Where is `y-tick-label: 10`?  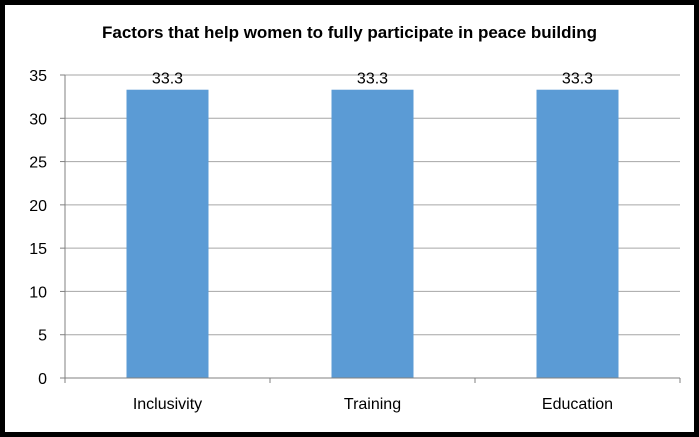
y-tick-label: 10 is located at coordinates (38, 292).